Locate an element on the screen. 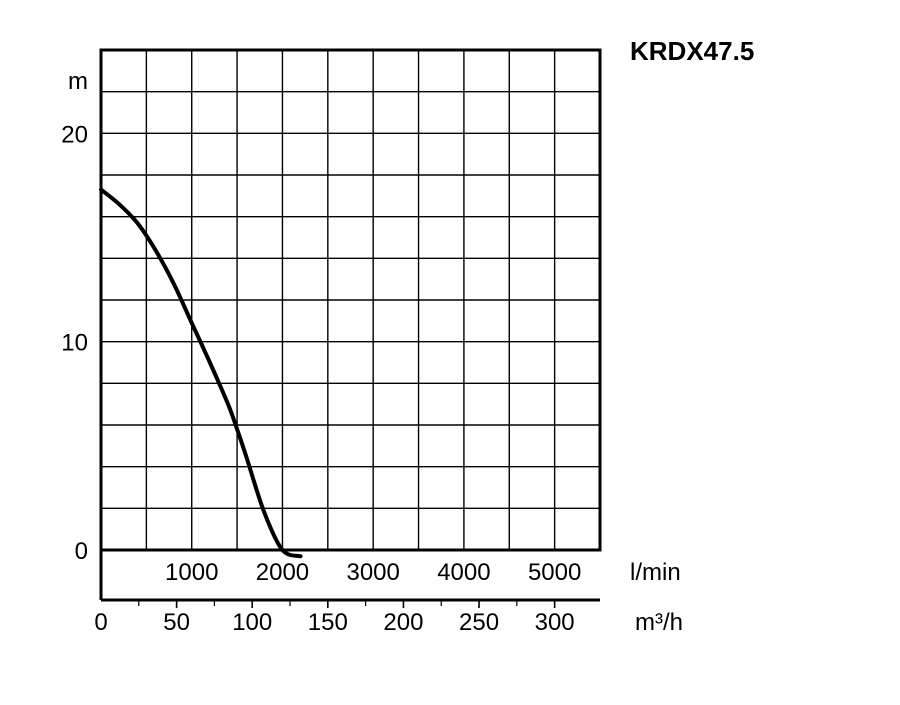 This screenshot has width=900, height=705. chart-title: KRDX47.5 is located at coordinates (692, 51).